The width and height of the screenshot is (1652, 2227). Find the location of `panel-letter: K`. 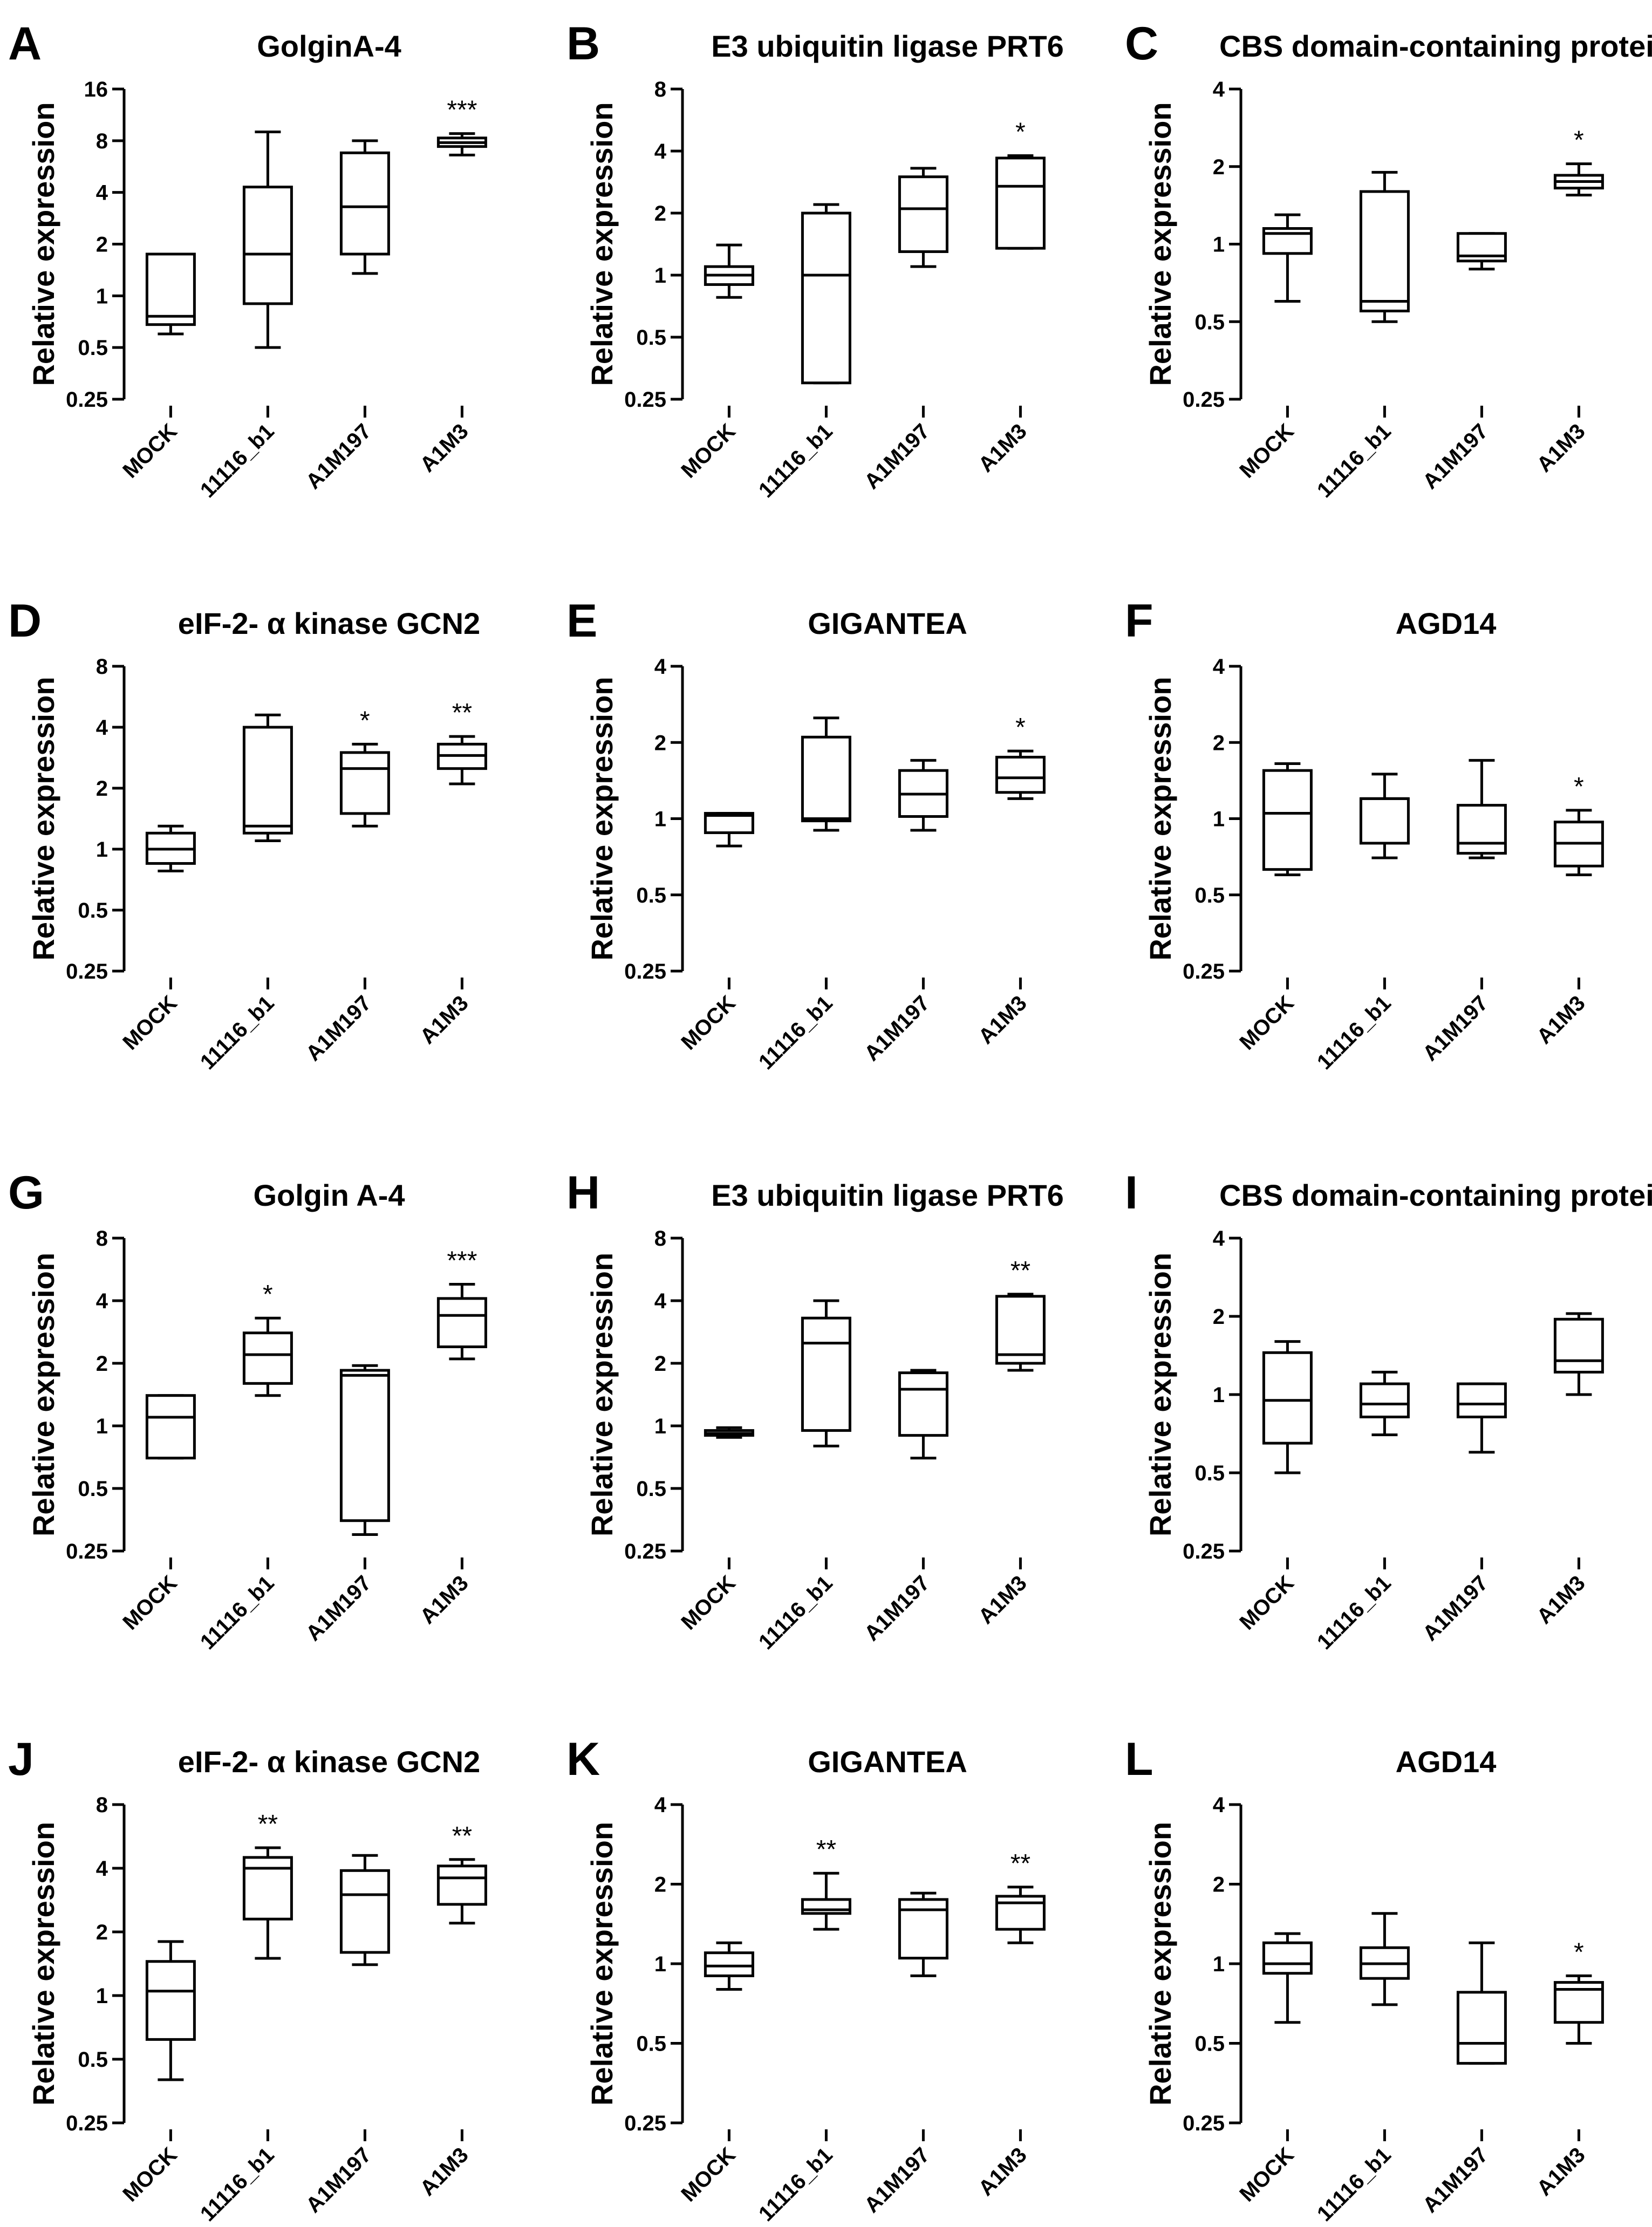

panel-letter: K is located at coordinates (583, 1759).